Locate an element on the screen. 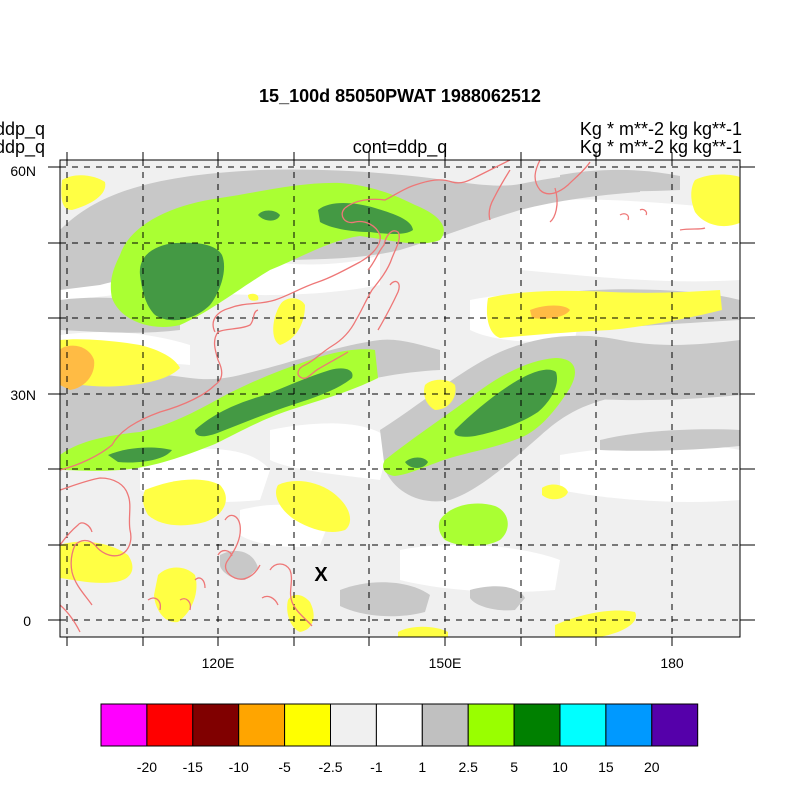 The image size is (800, 800). lon-label-120e: 120E is located at coordinates (218, 663).